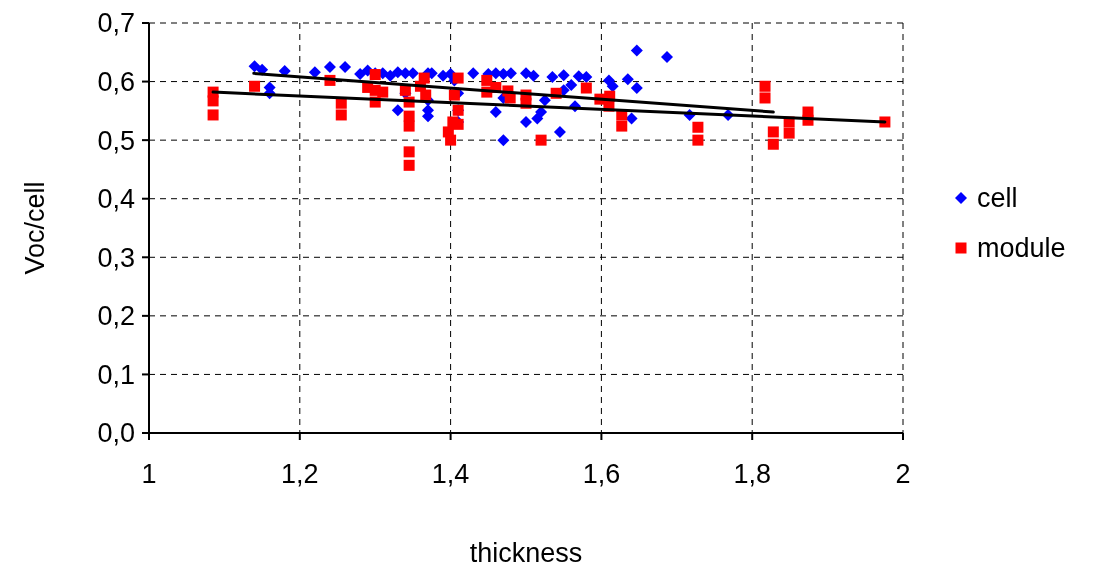 This screenshot has width=1120, height=572. Describe the element at coordinates (35, 228) in the screenshot. I see `y-axis-title: Voc/cell` at that location.